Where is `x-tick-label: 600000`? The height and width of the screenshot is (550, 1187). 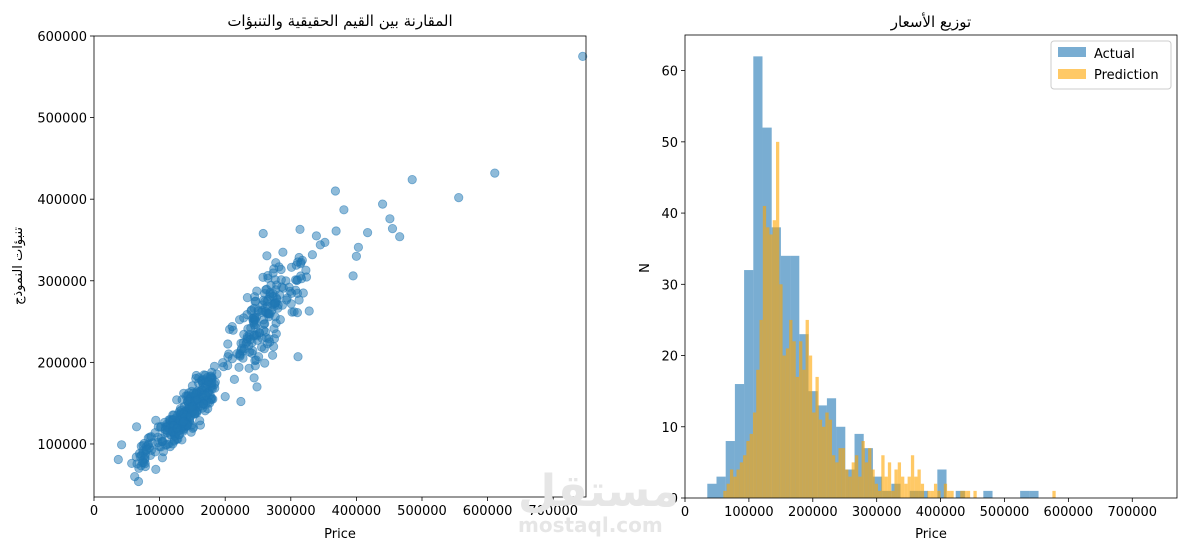
x-tick-label: 600000 is located at coordinates (1069, 512).